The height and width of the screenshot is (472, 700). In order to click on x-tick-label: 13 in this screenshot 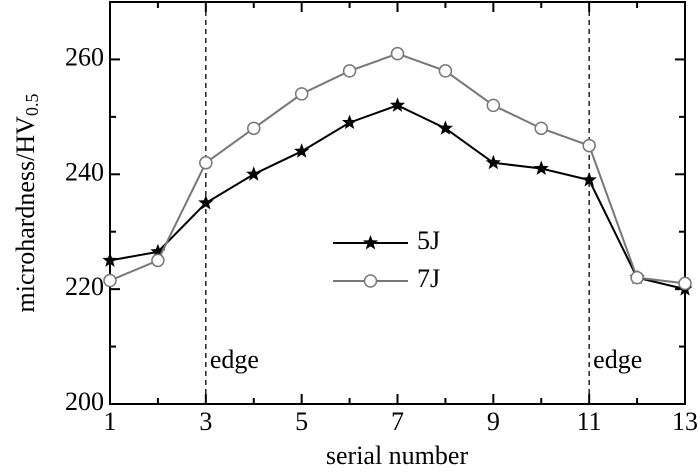, I will do `click(685, 421)`.